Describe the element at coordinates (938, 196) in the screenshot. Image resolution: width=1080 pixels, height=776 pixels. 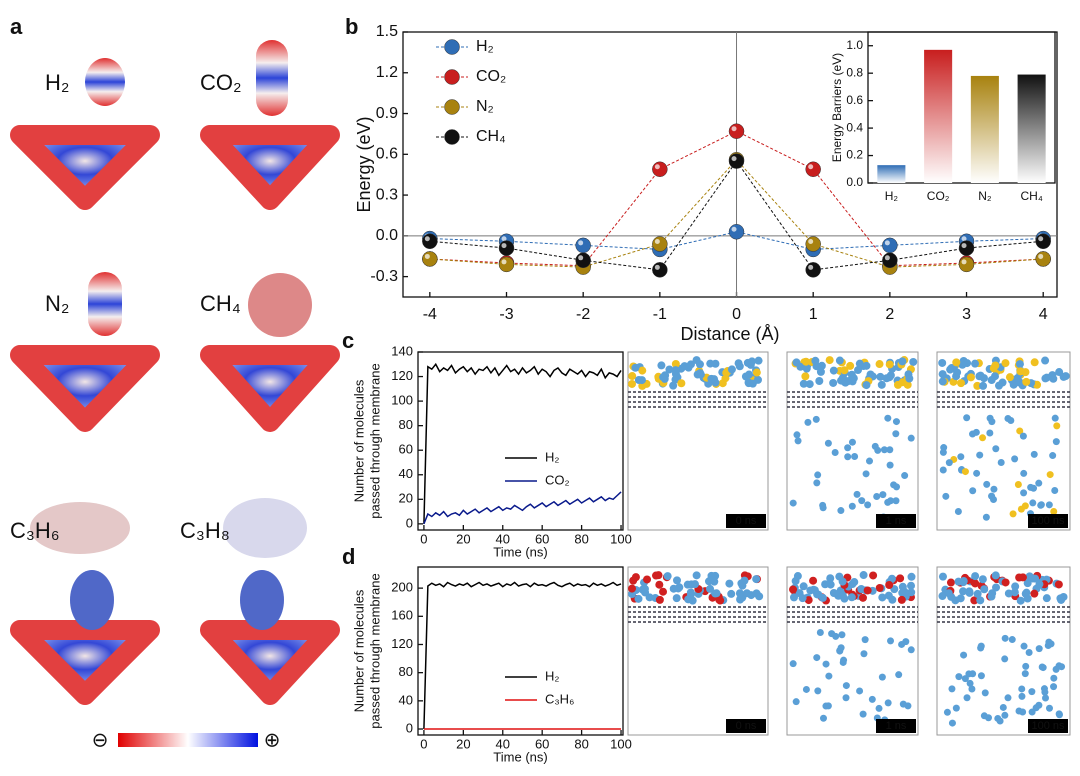
I see `x-tick-label: CO₂` at that location.